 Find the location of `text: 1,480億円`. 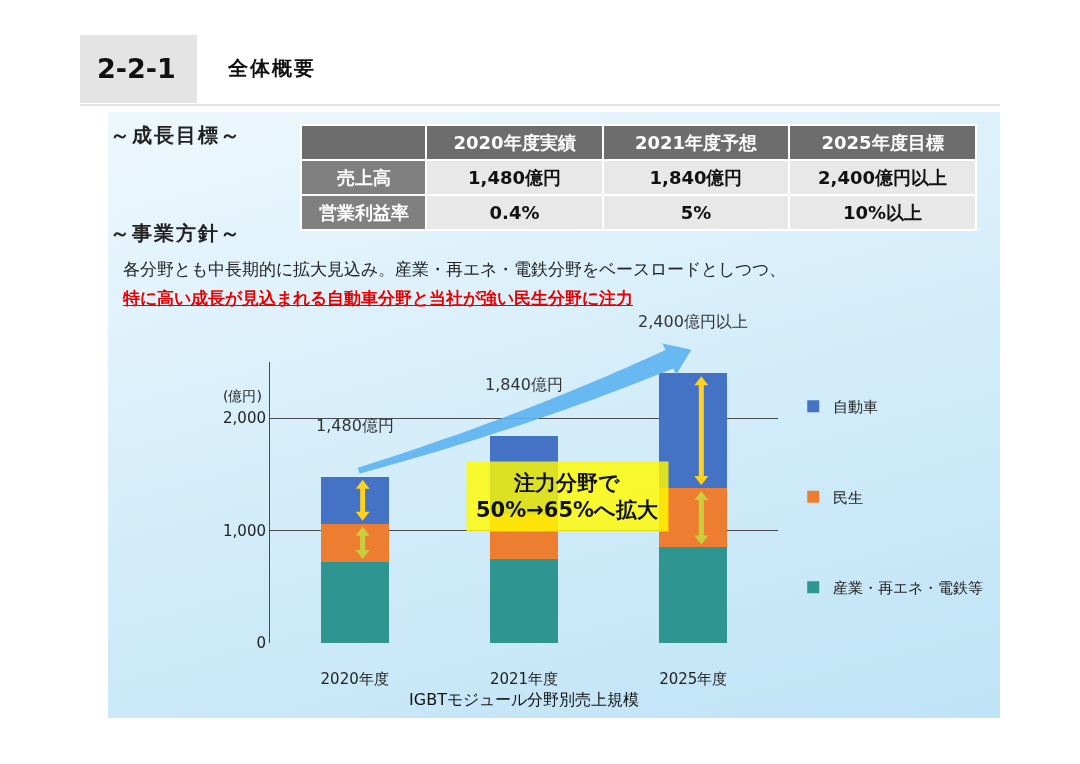

text: 1,480億円 is located at coordinates (514, 177).